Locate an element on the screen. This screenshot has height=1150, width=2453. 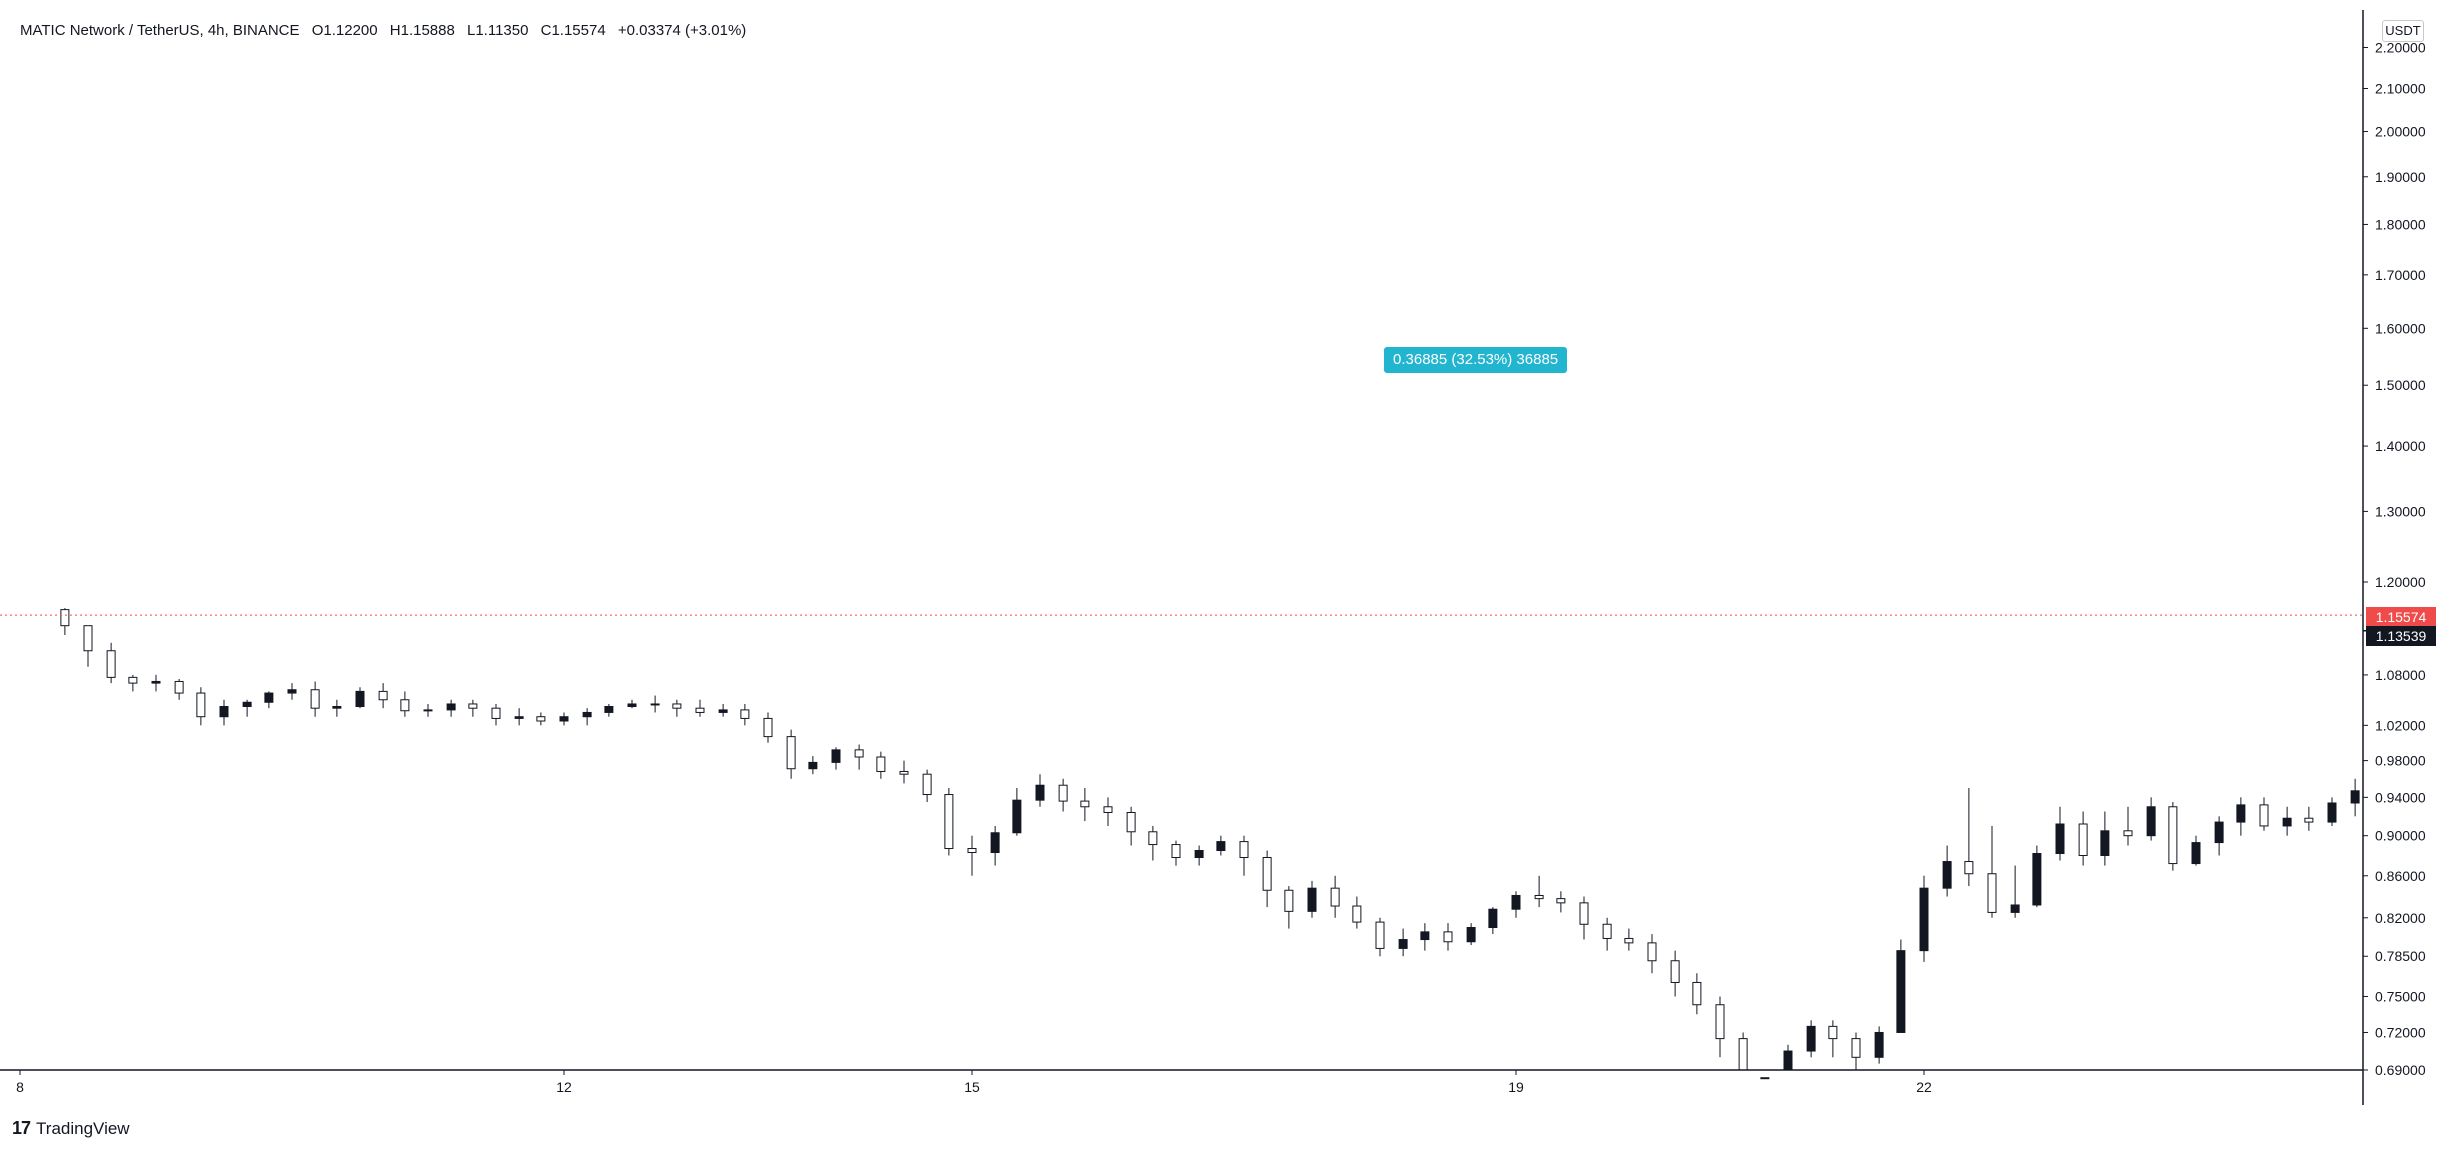
price-tick-label: 2.00000 is located at coordinates (2400, 132).